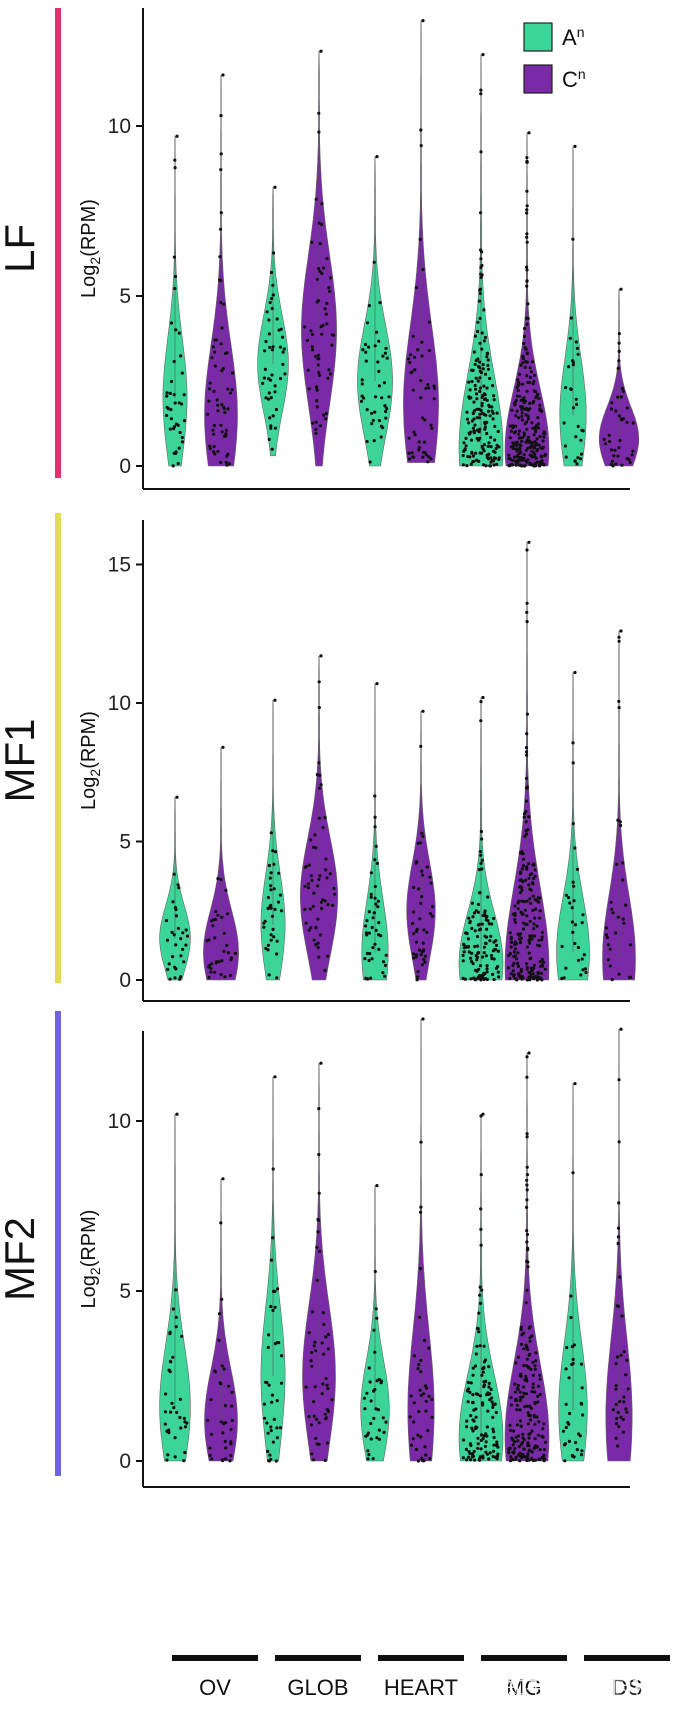 The width and height of the screenshot is (694, 1714). I want to click on legend-swatch-an, so click(538, 37).